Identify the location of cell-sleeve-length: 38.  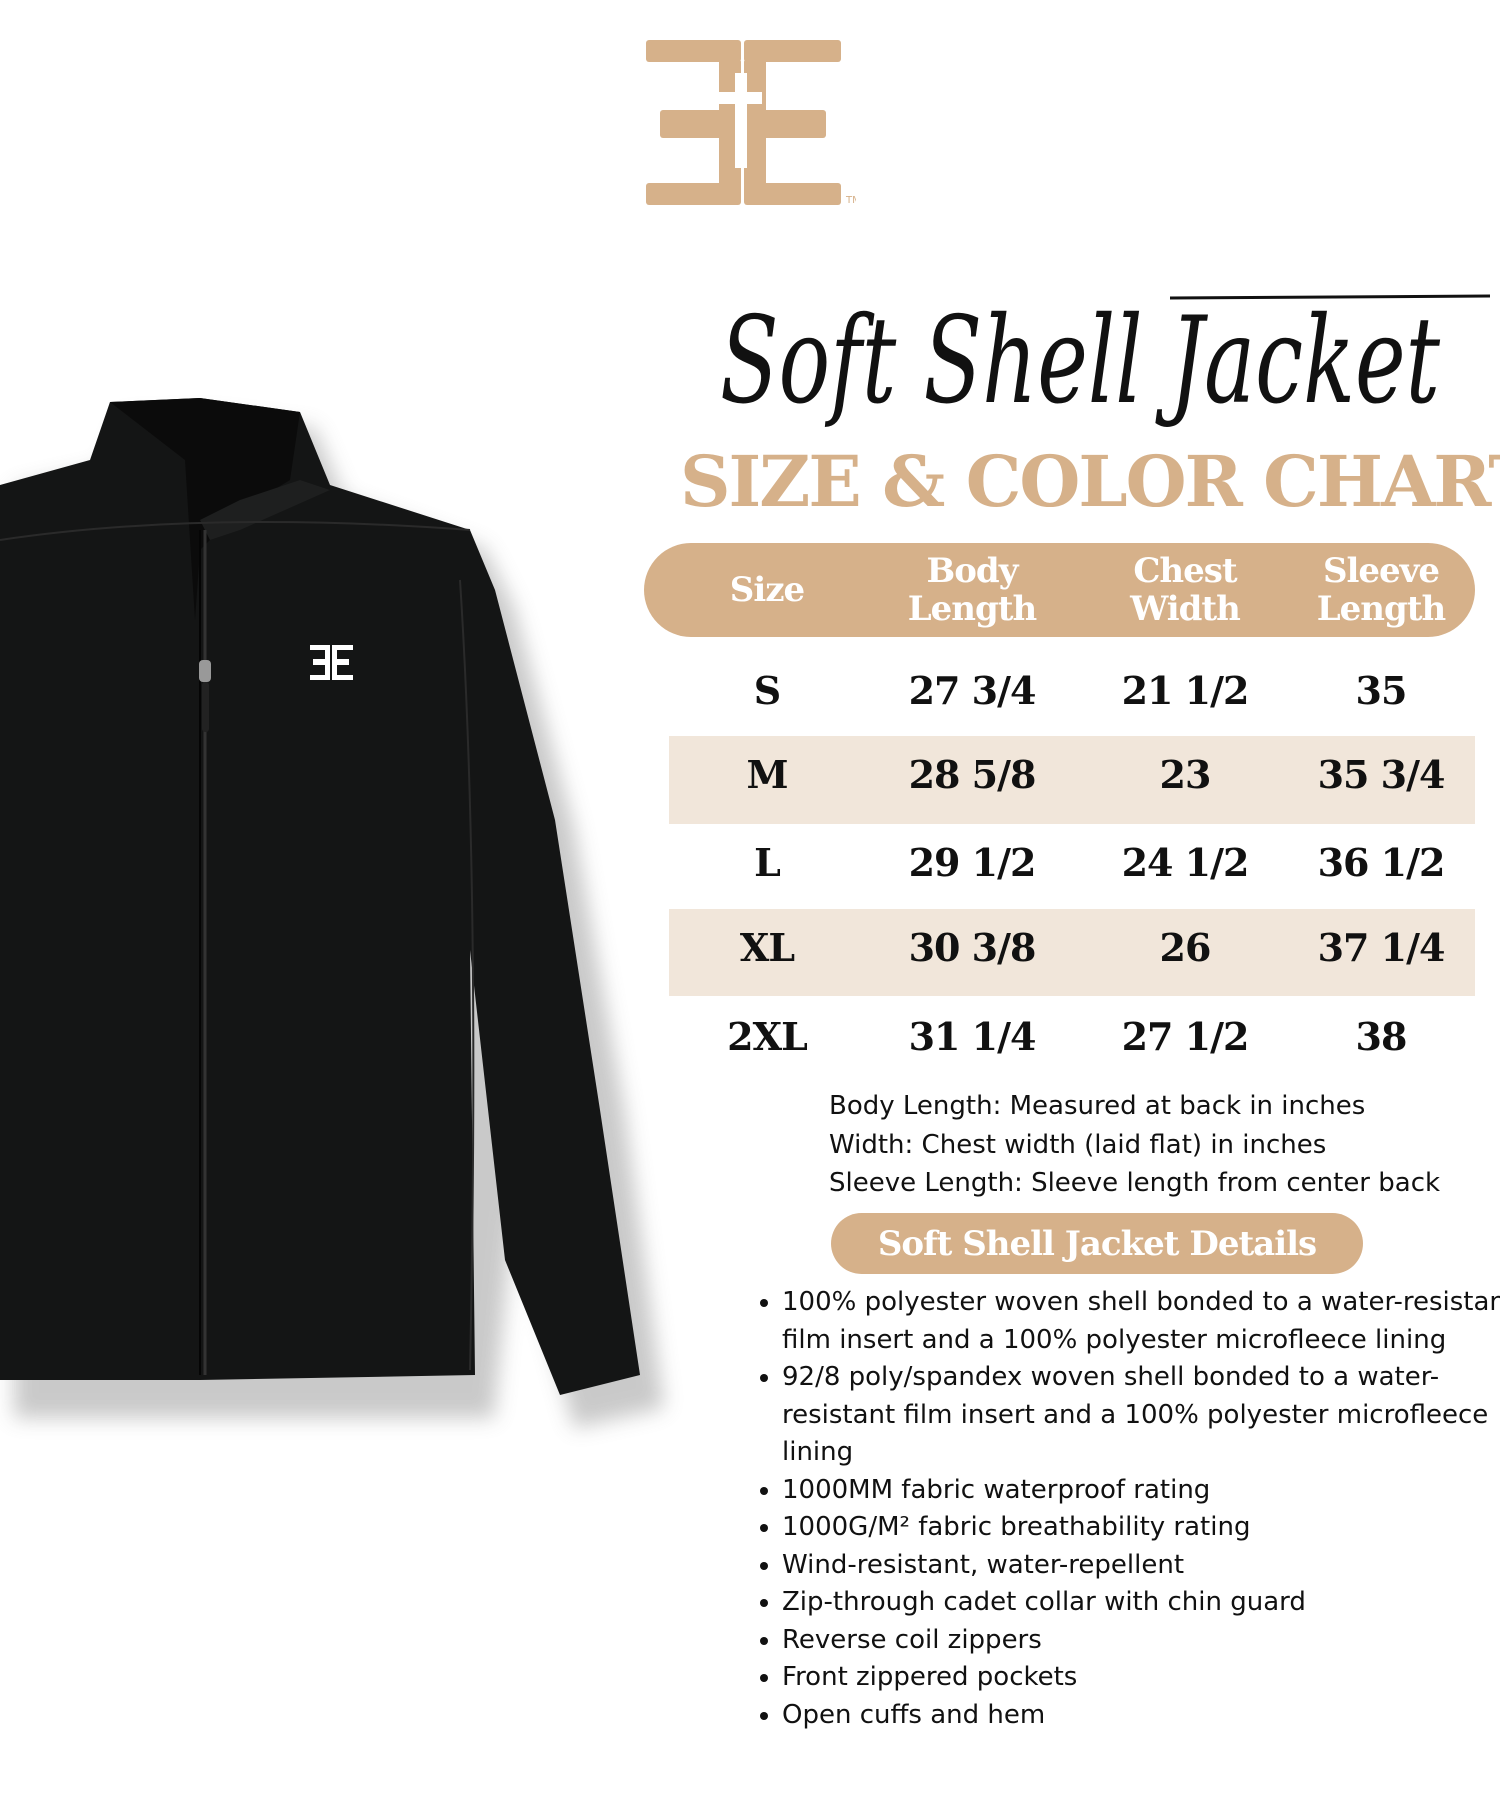
(1381, 1036).